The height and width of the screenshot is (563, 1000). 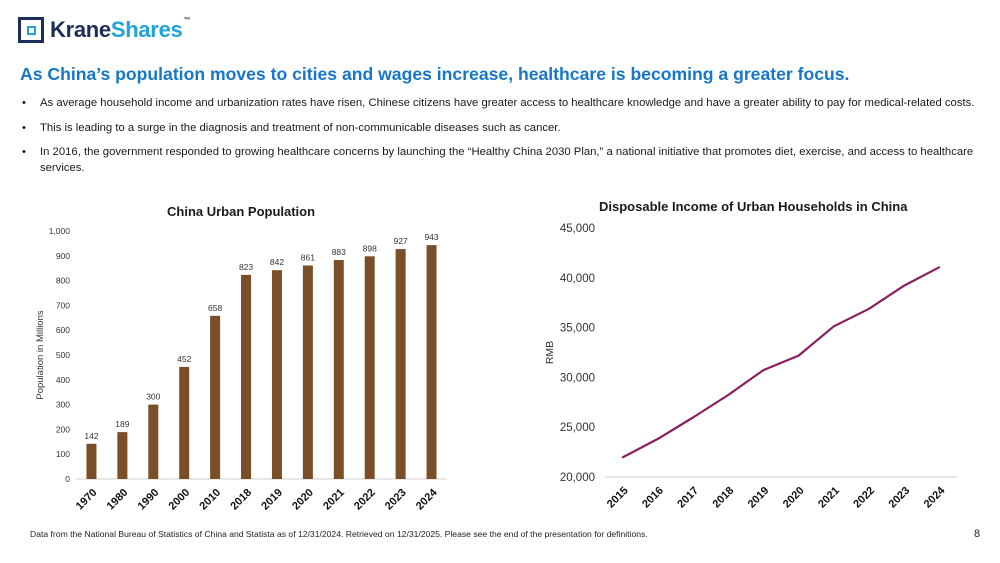 What do you see at coordinates (91, 461) in the screenshot?
I see `bar-1970` at bounding box center [91, 461].